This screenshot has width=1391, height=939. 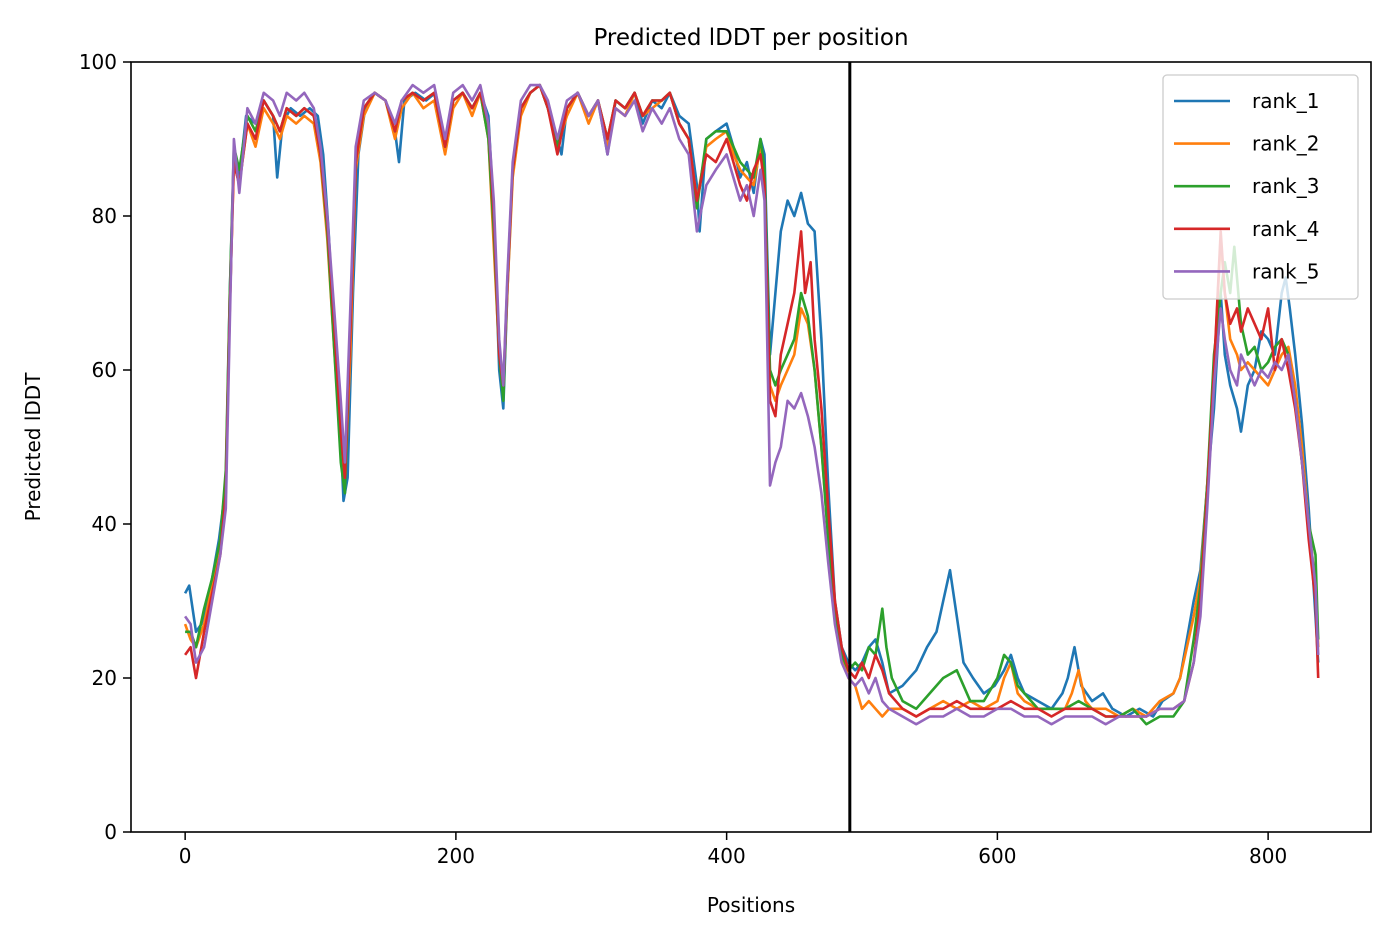 What do you see at coordinates (104, 678) in the screenshot?
I see `y-tick-label: 20` at bounding box center [104, 678].